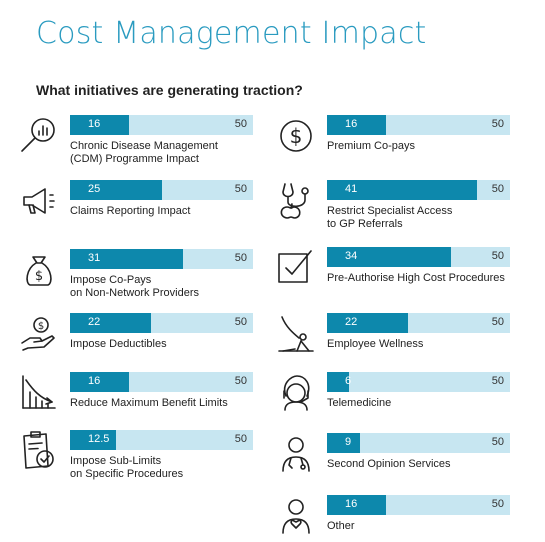 Image resolution: width=545 pixels, height=542 pixels. Describe the element at coordinates (161, 440) in the screenshot. I see `bar-track: 12.5 50` at that location.